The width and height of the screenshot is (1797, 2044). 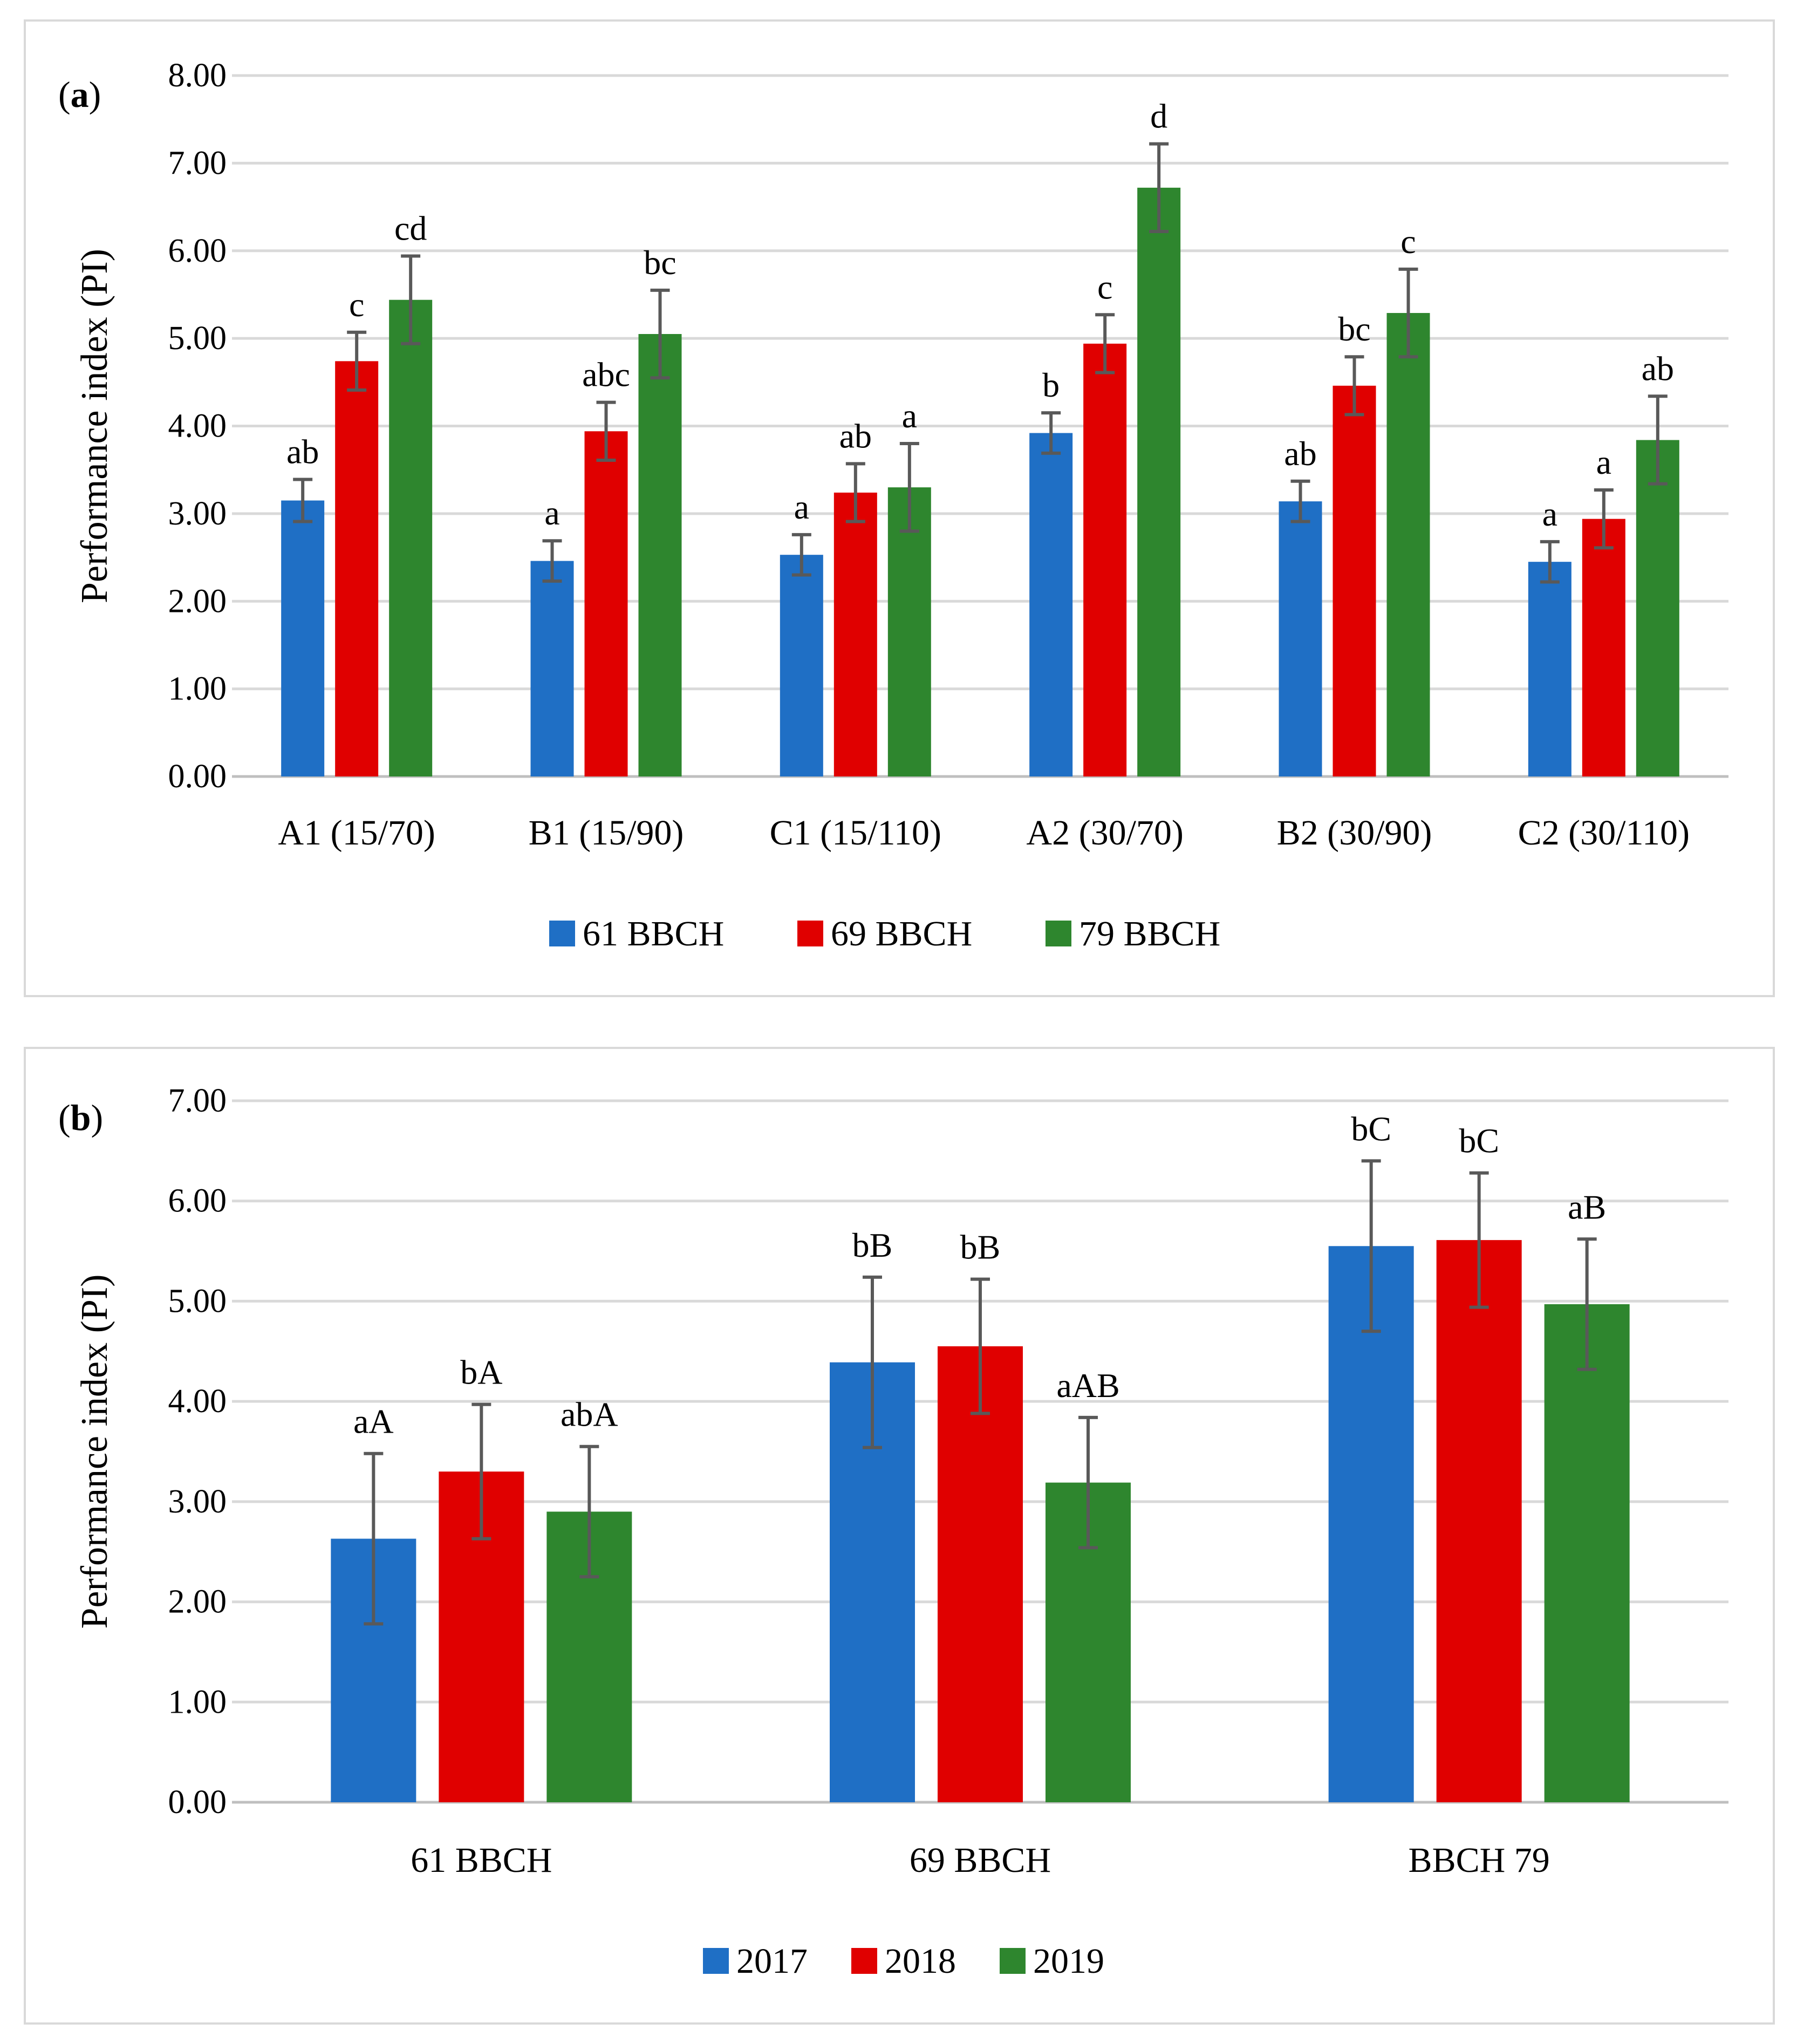 I want to click on chart-b-panel-label: (b), so click(x=80, y=1117).